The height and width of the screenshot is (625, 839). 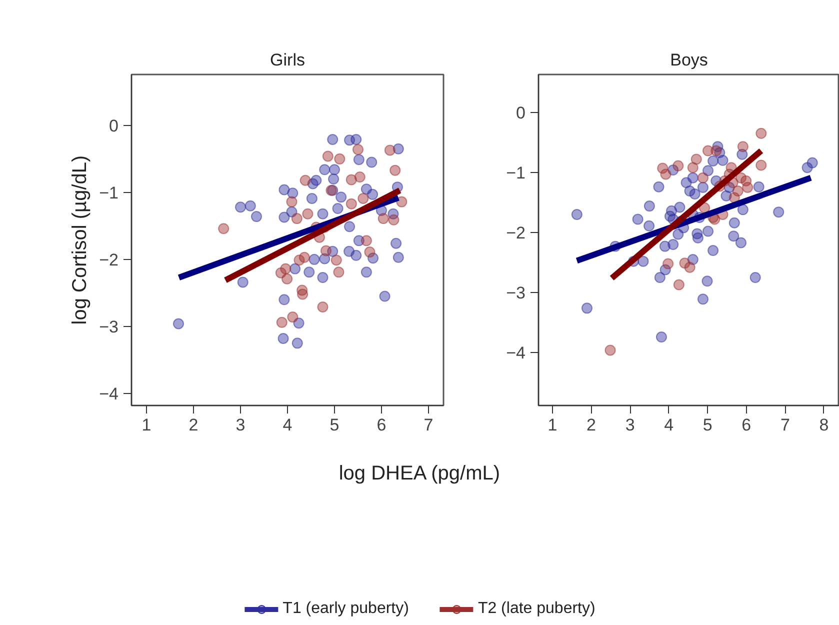 I want to click on y-tick-label: −4, so click(x=109, y=394).